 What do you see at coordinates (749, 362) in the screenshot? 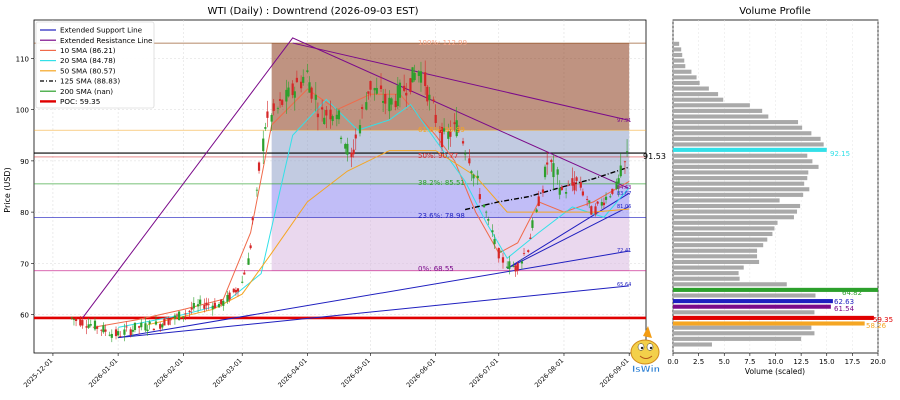
I see `volume-tick-label: 7.5` at bounding box center [749, 362].